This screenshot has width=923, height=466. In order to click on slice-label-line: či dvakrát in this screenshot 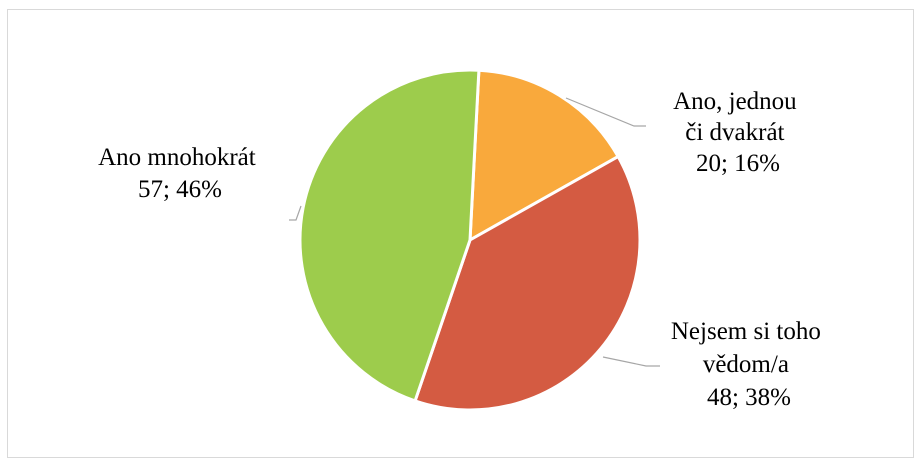, I will do `click(734, 132)`.